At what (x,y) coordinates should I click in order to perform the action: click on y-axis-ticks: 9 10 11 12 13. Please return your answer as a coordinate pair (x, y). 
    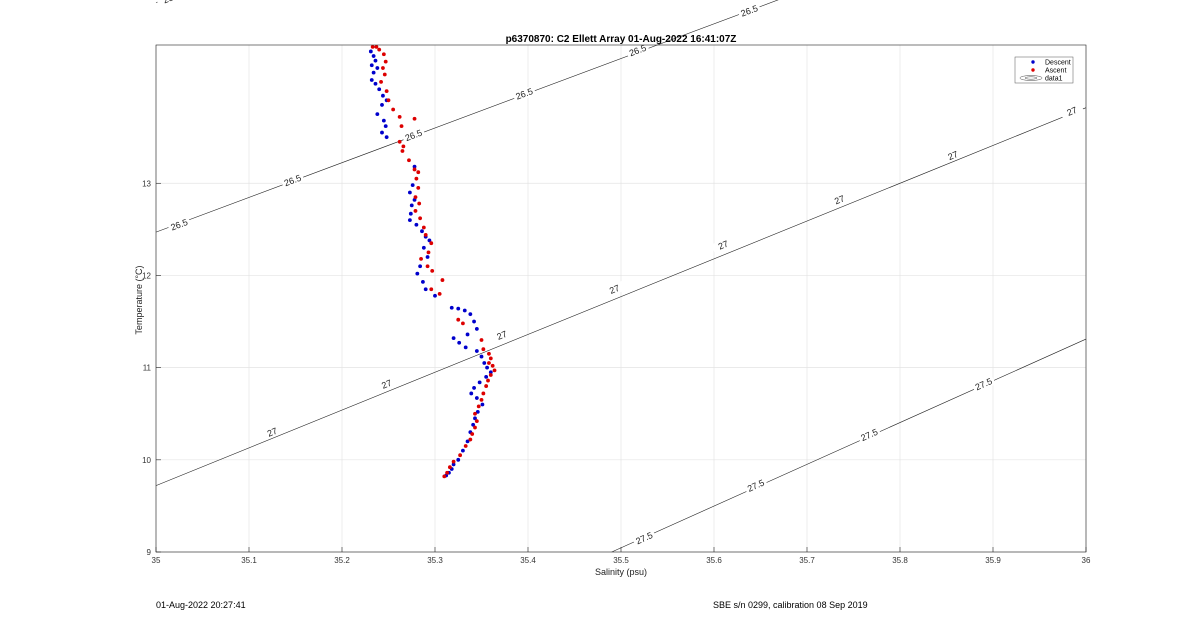
    Looking at the image, I should click on (151, 368).